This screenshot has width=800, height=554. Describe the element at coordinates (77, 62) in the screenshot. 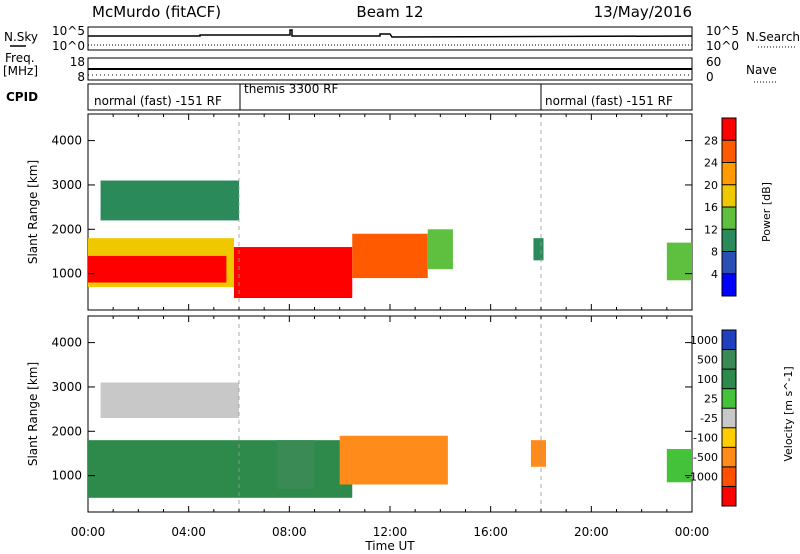

I see `freq-tick-top: 18` at that location.